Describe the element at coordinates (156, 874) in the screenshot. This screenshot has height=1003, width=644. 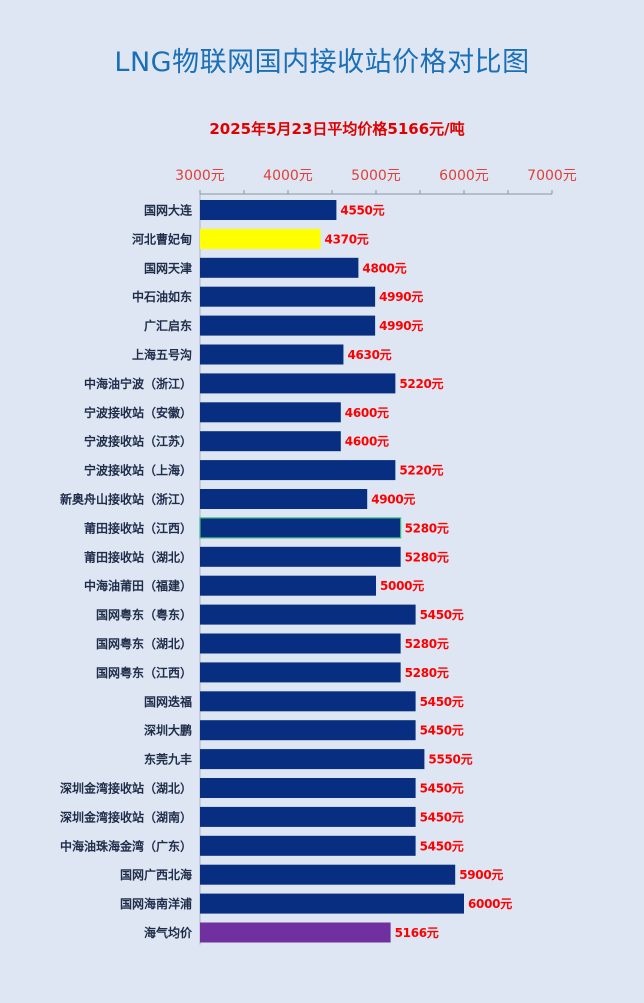
I see `category-label: 国网广西北海` at that location.